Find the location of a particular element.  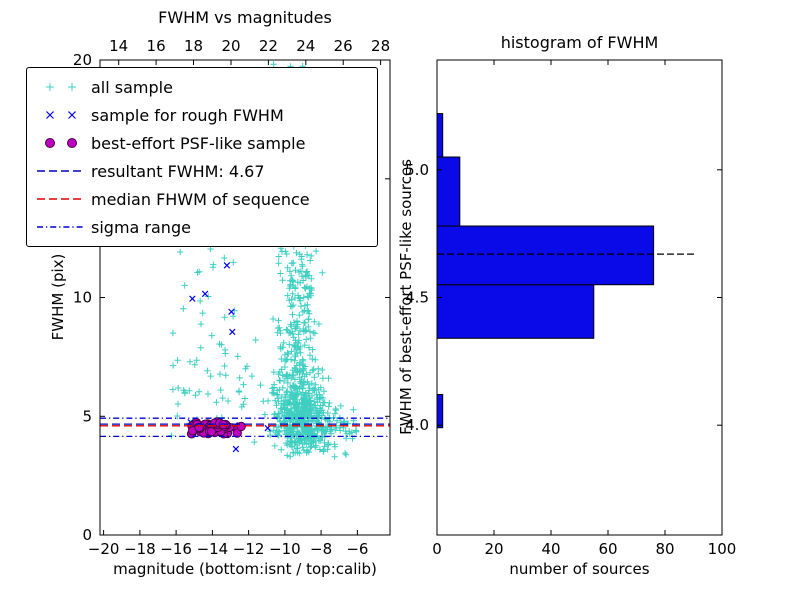

right-chart-title: histogram of FWHM is located at coordinates (579, 42).